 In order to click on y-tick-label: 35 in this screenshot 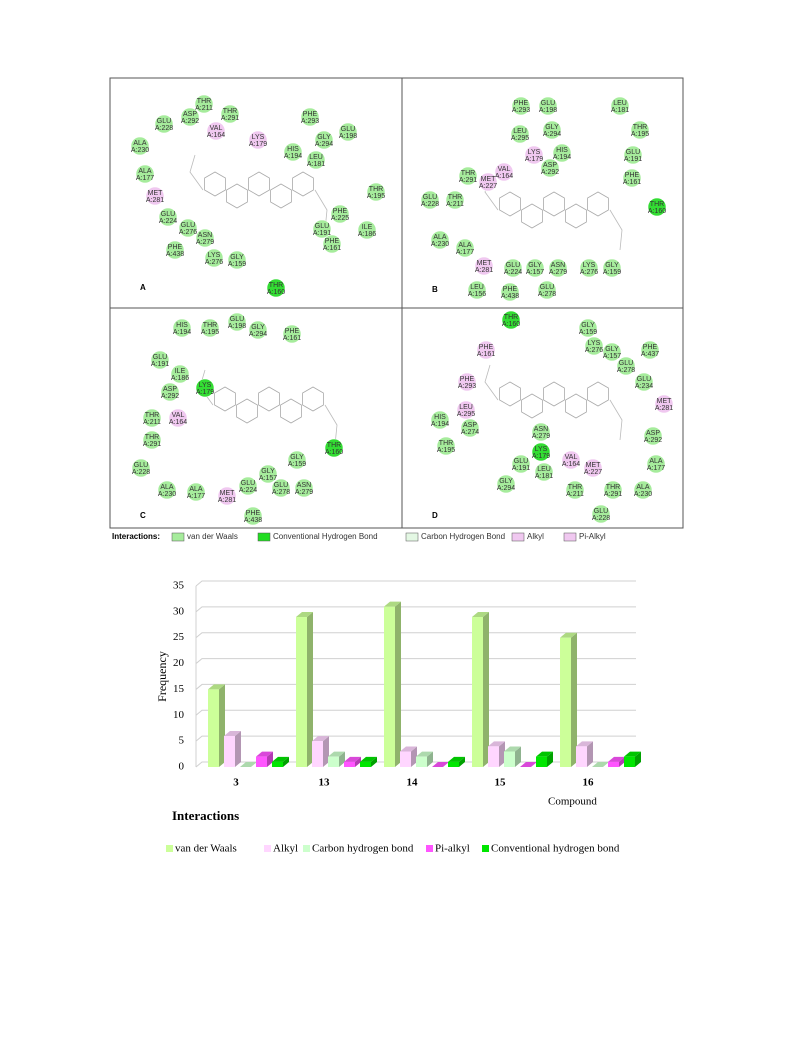, I will do `click(179, 586)`.